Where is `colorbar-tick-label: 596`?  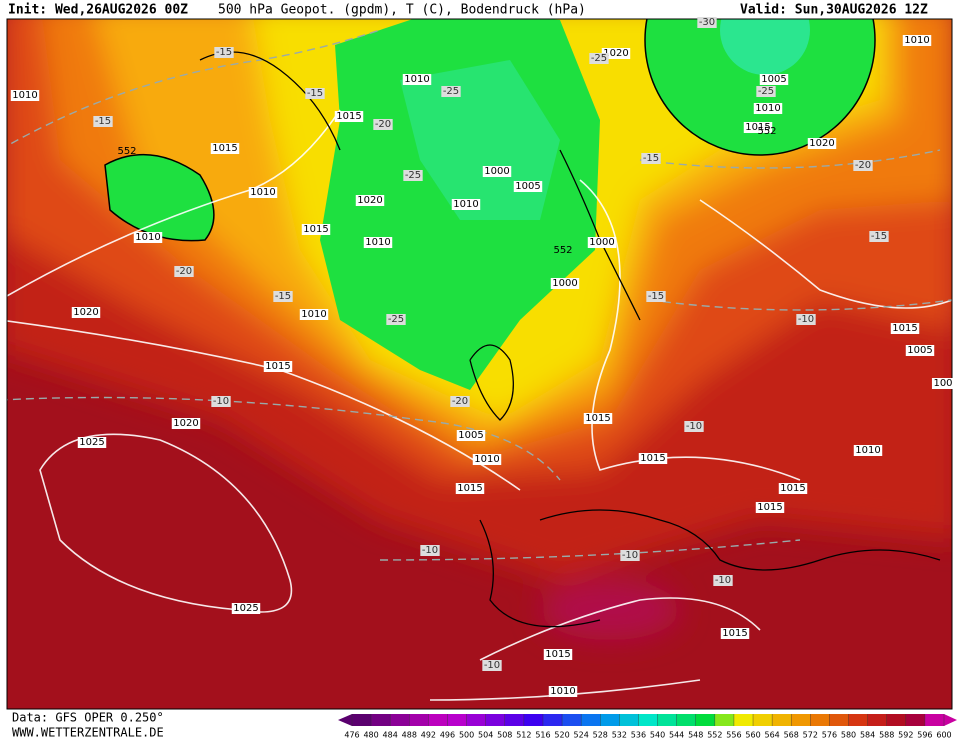 colorbar-tick-label: 596 is located at coordinates (924, 735).